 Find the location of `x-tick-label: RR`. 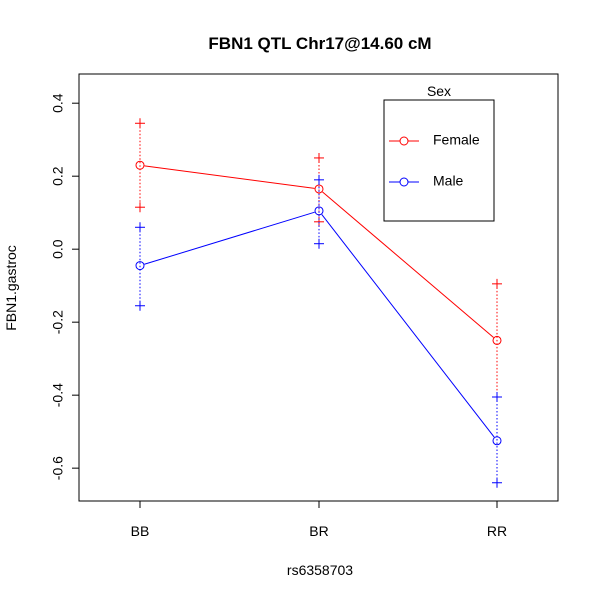

x-tick-label: RR is located at coordinates (497, 531).